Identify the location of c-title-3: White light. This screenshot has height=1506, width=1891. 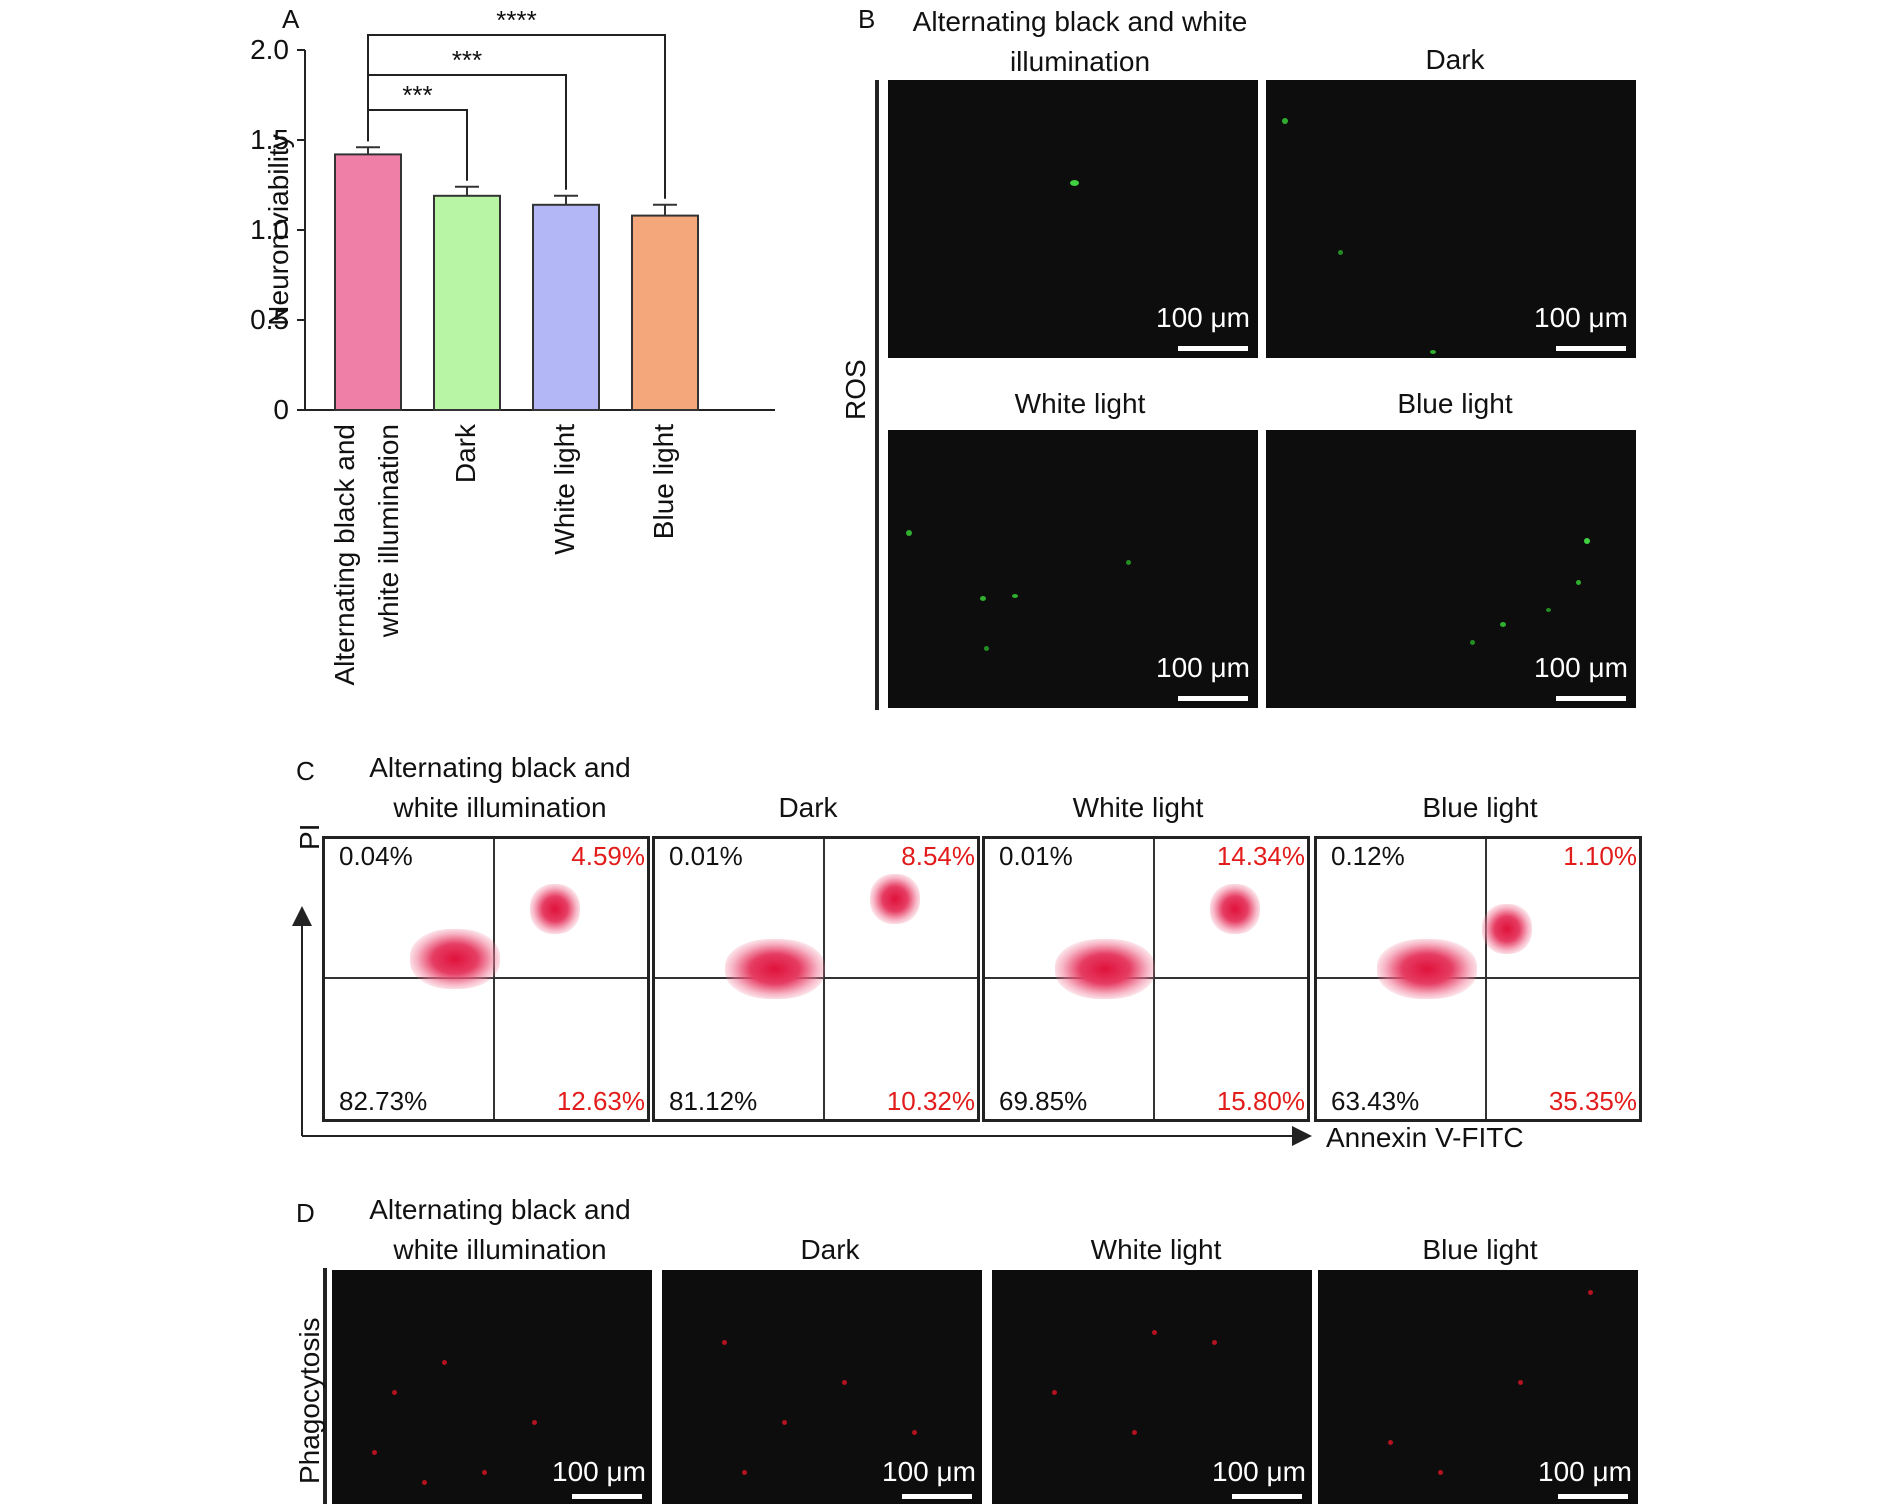
(1138, 807).